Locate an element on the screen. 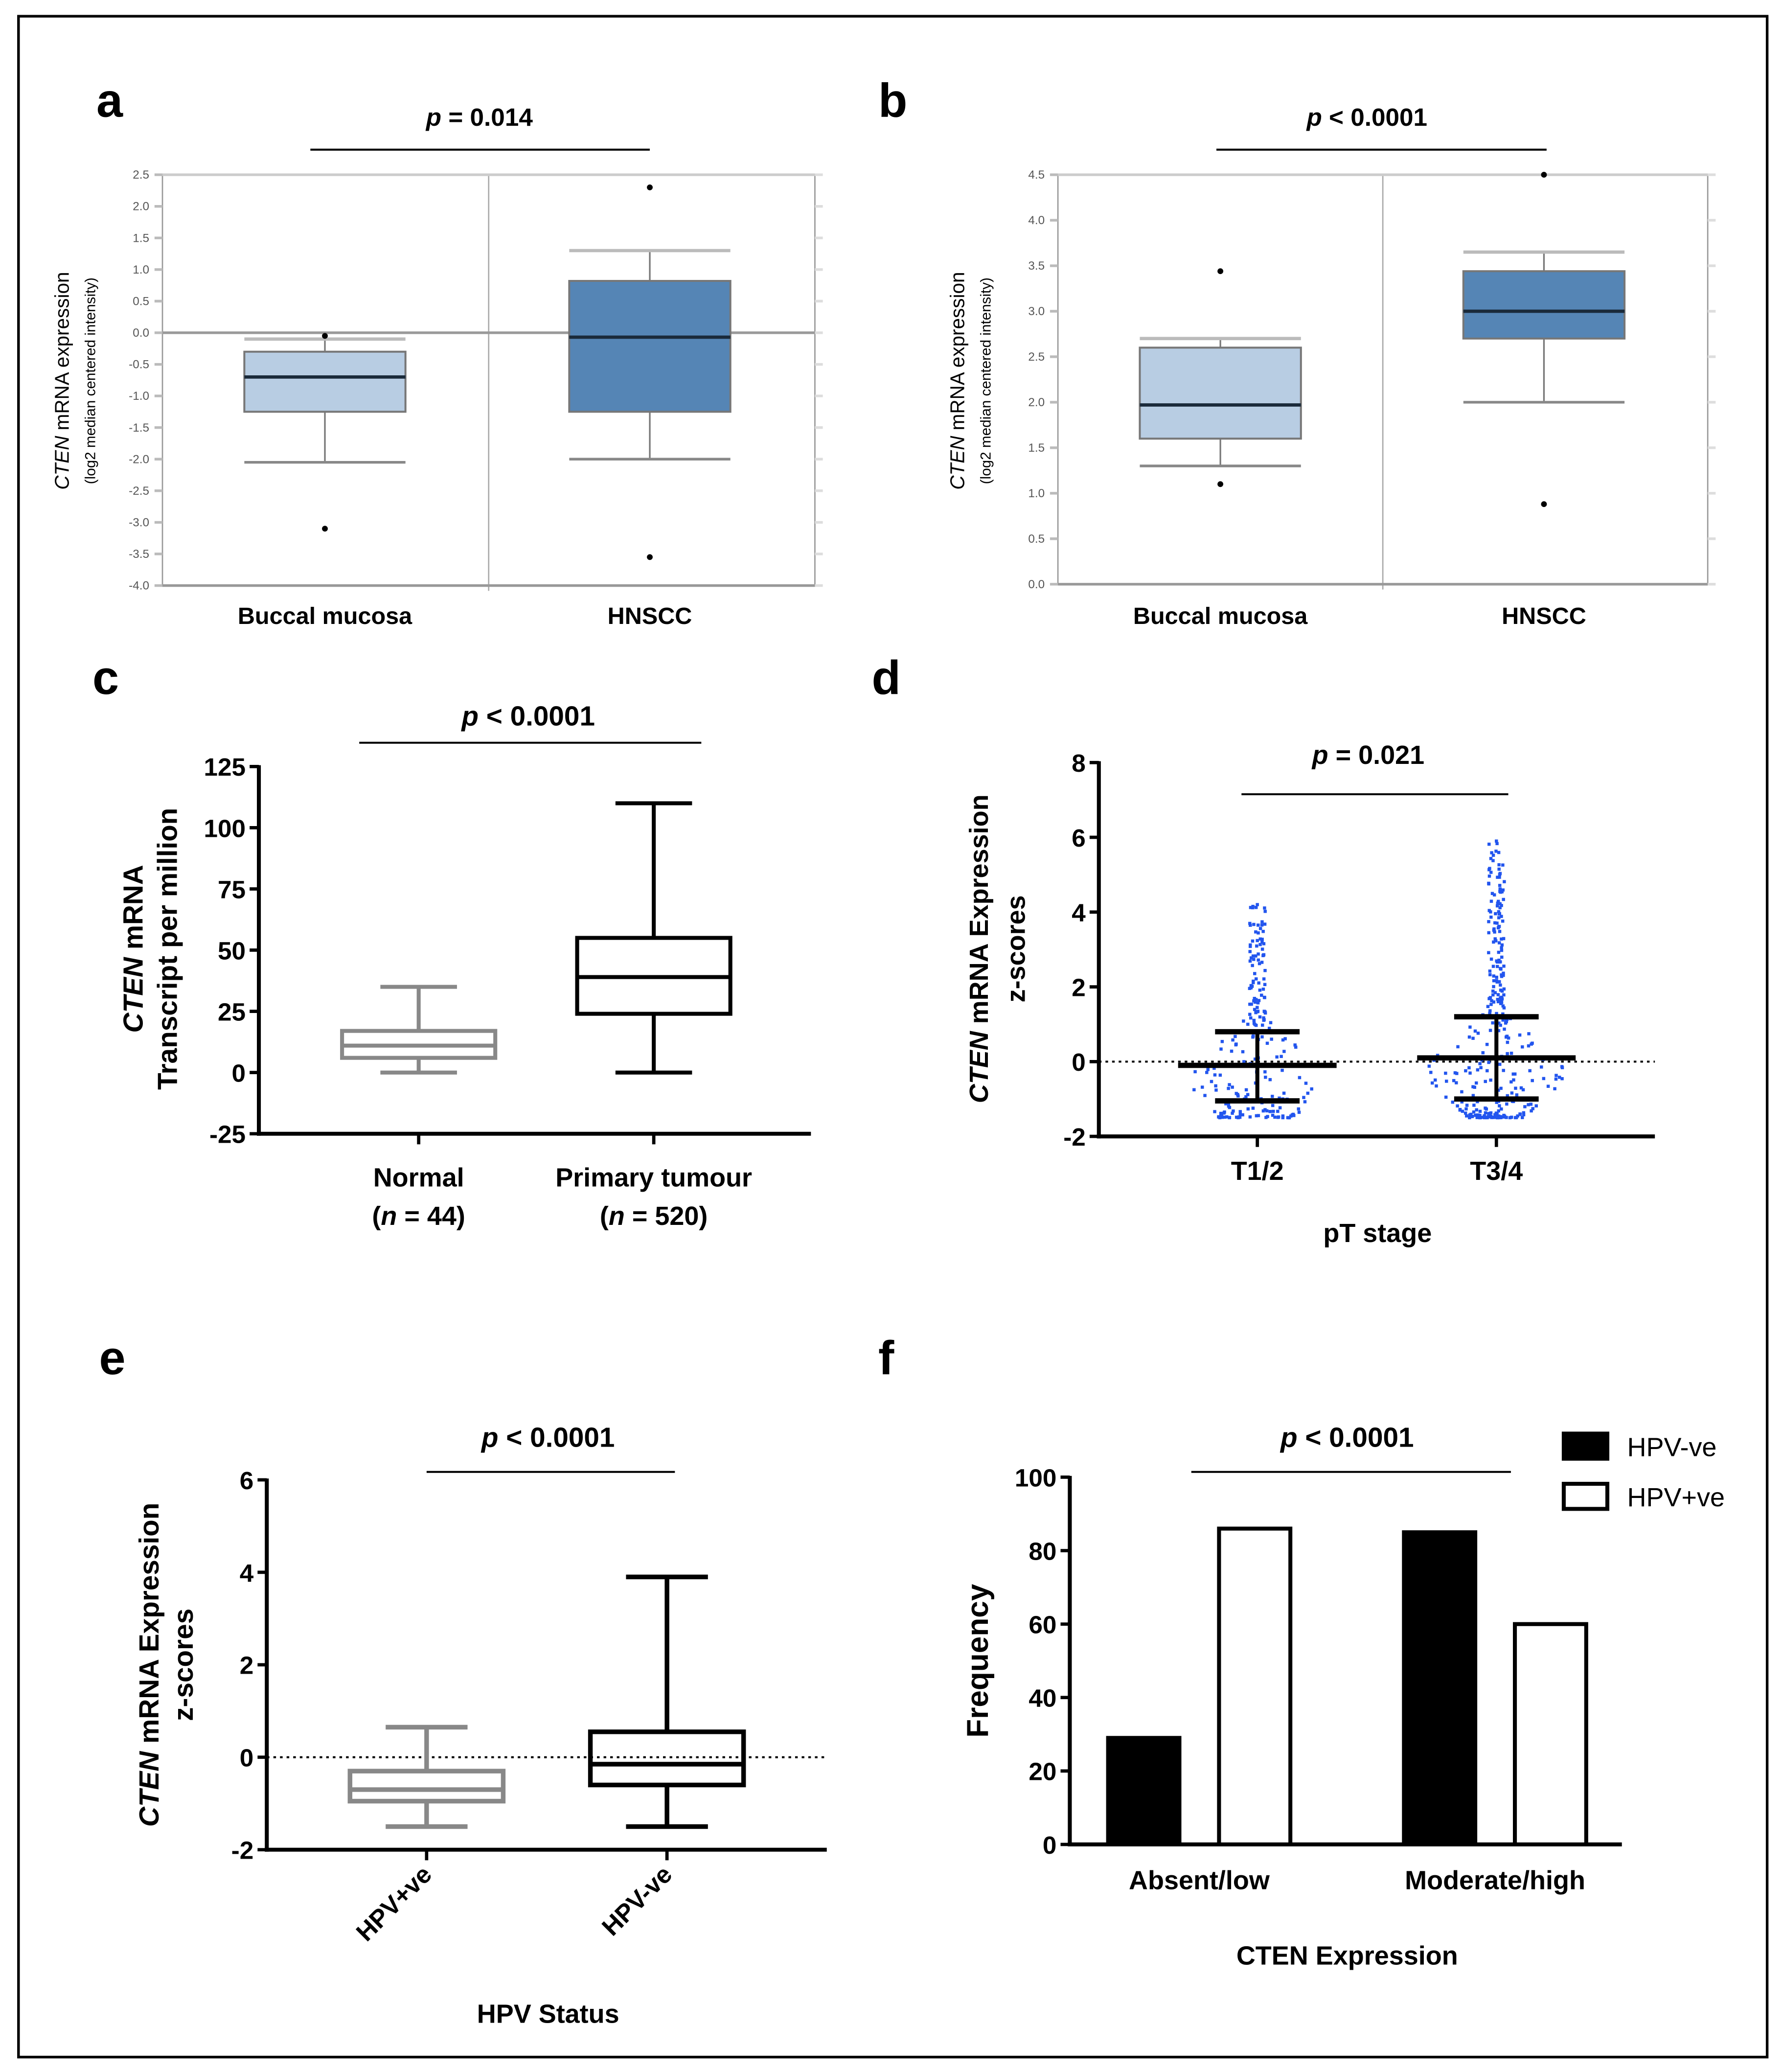 The width and height of the screenshot is (1783, 2072). y-tick-label: 2.0 is located at coordinates (141, 206).